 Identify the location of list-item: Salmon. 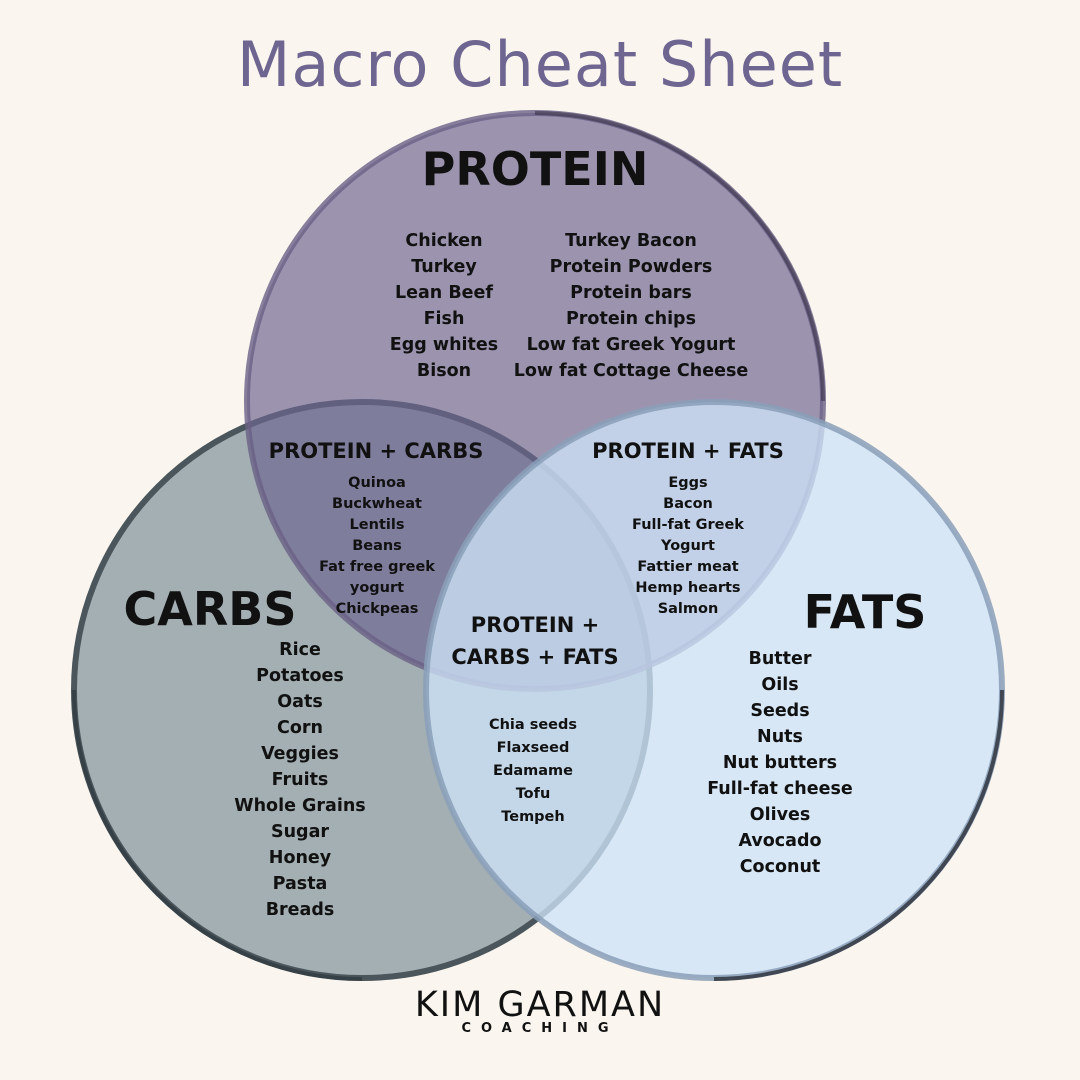
(688, 609).